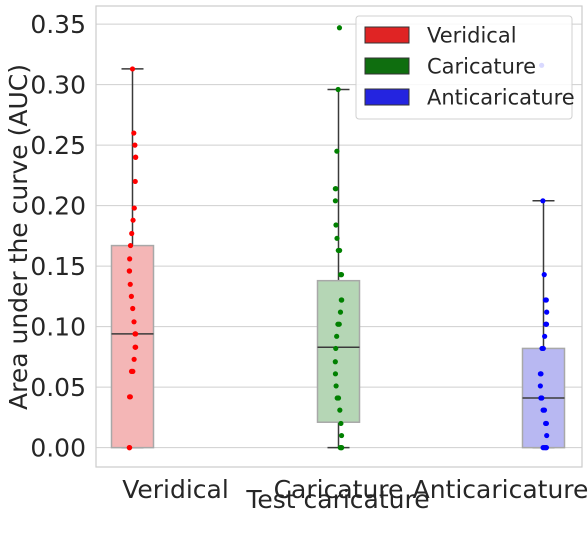 The width and height of the screenshot is (588, 537). Describe the element at coordinates (58, 387) in the screenshot. I see `y-tick-label: 0.05` at that location.